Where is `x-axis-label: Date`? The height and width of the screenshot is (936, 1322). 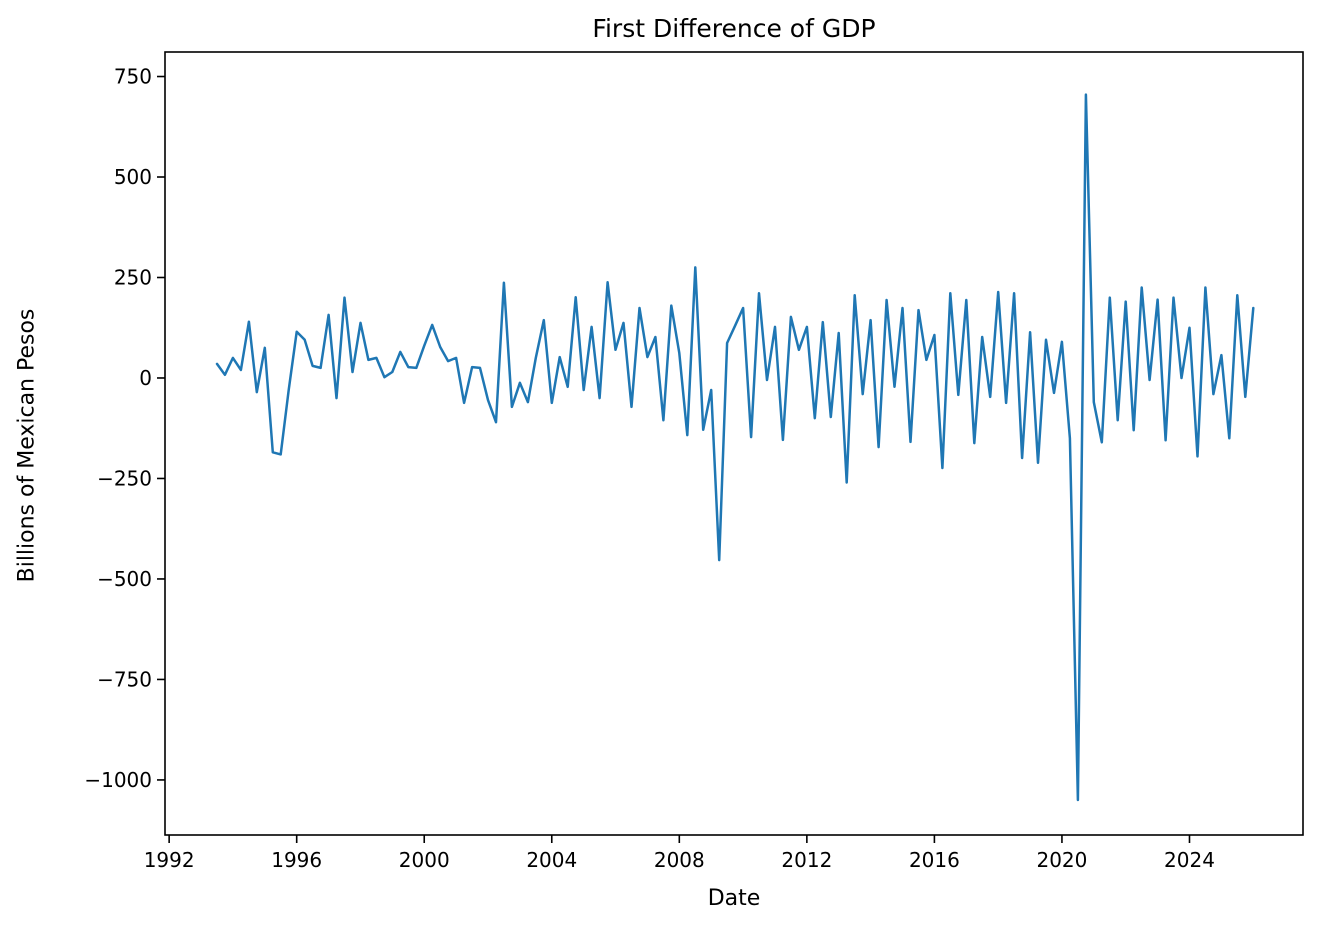
x-axis-label: Date is located at coordinates (734, 898).